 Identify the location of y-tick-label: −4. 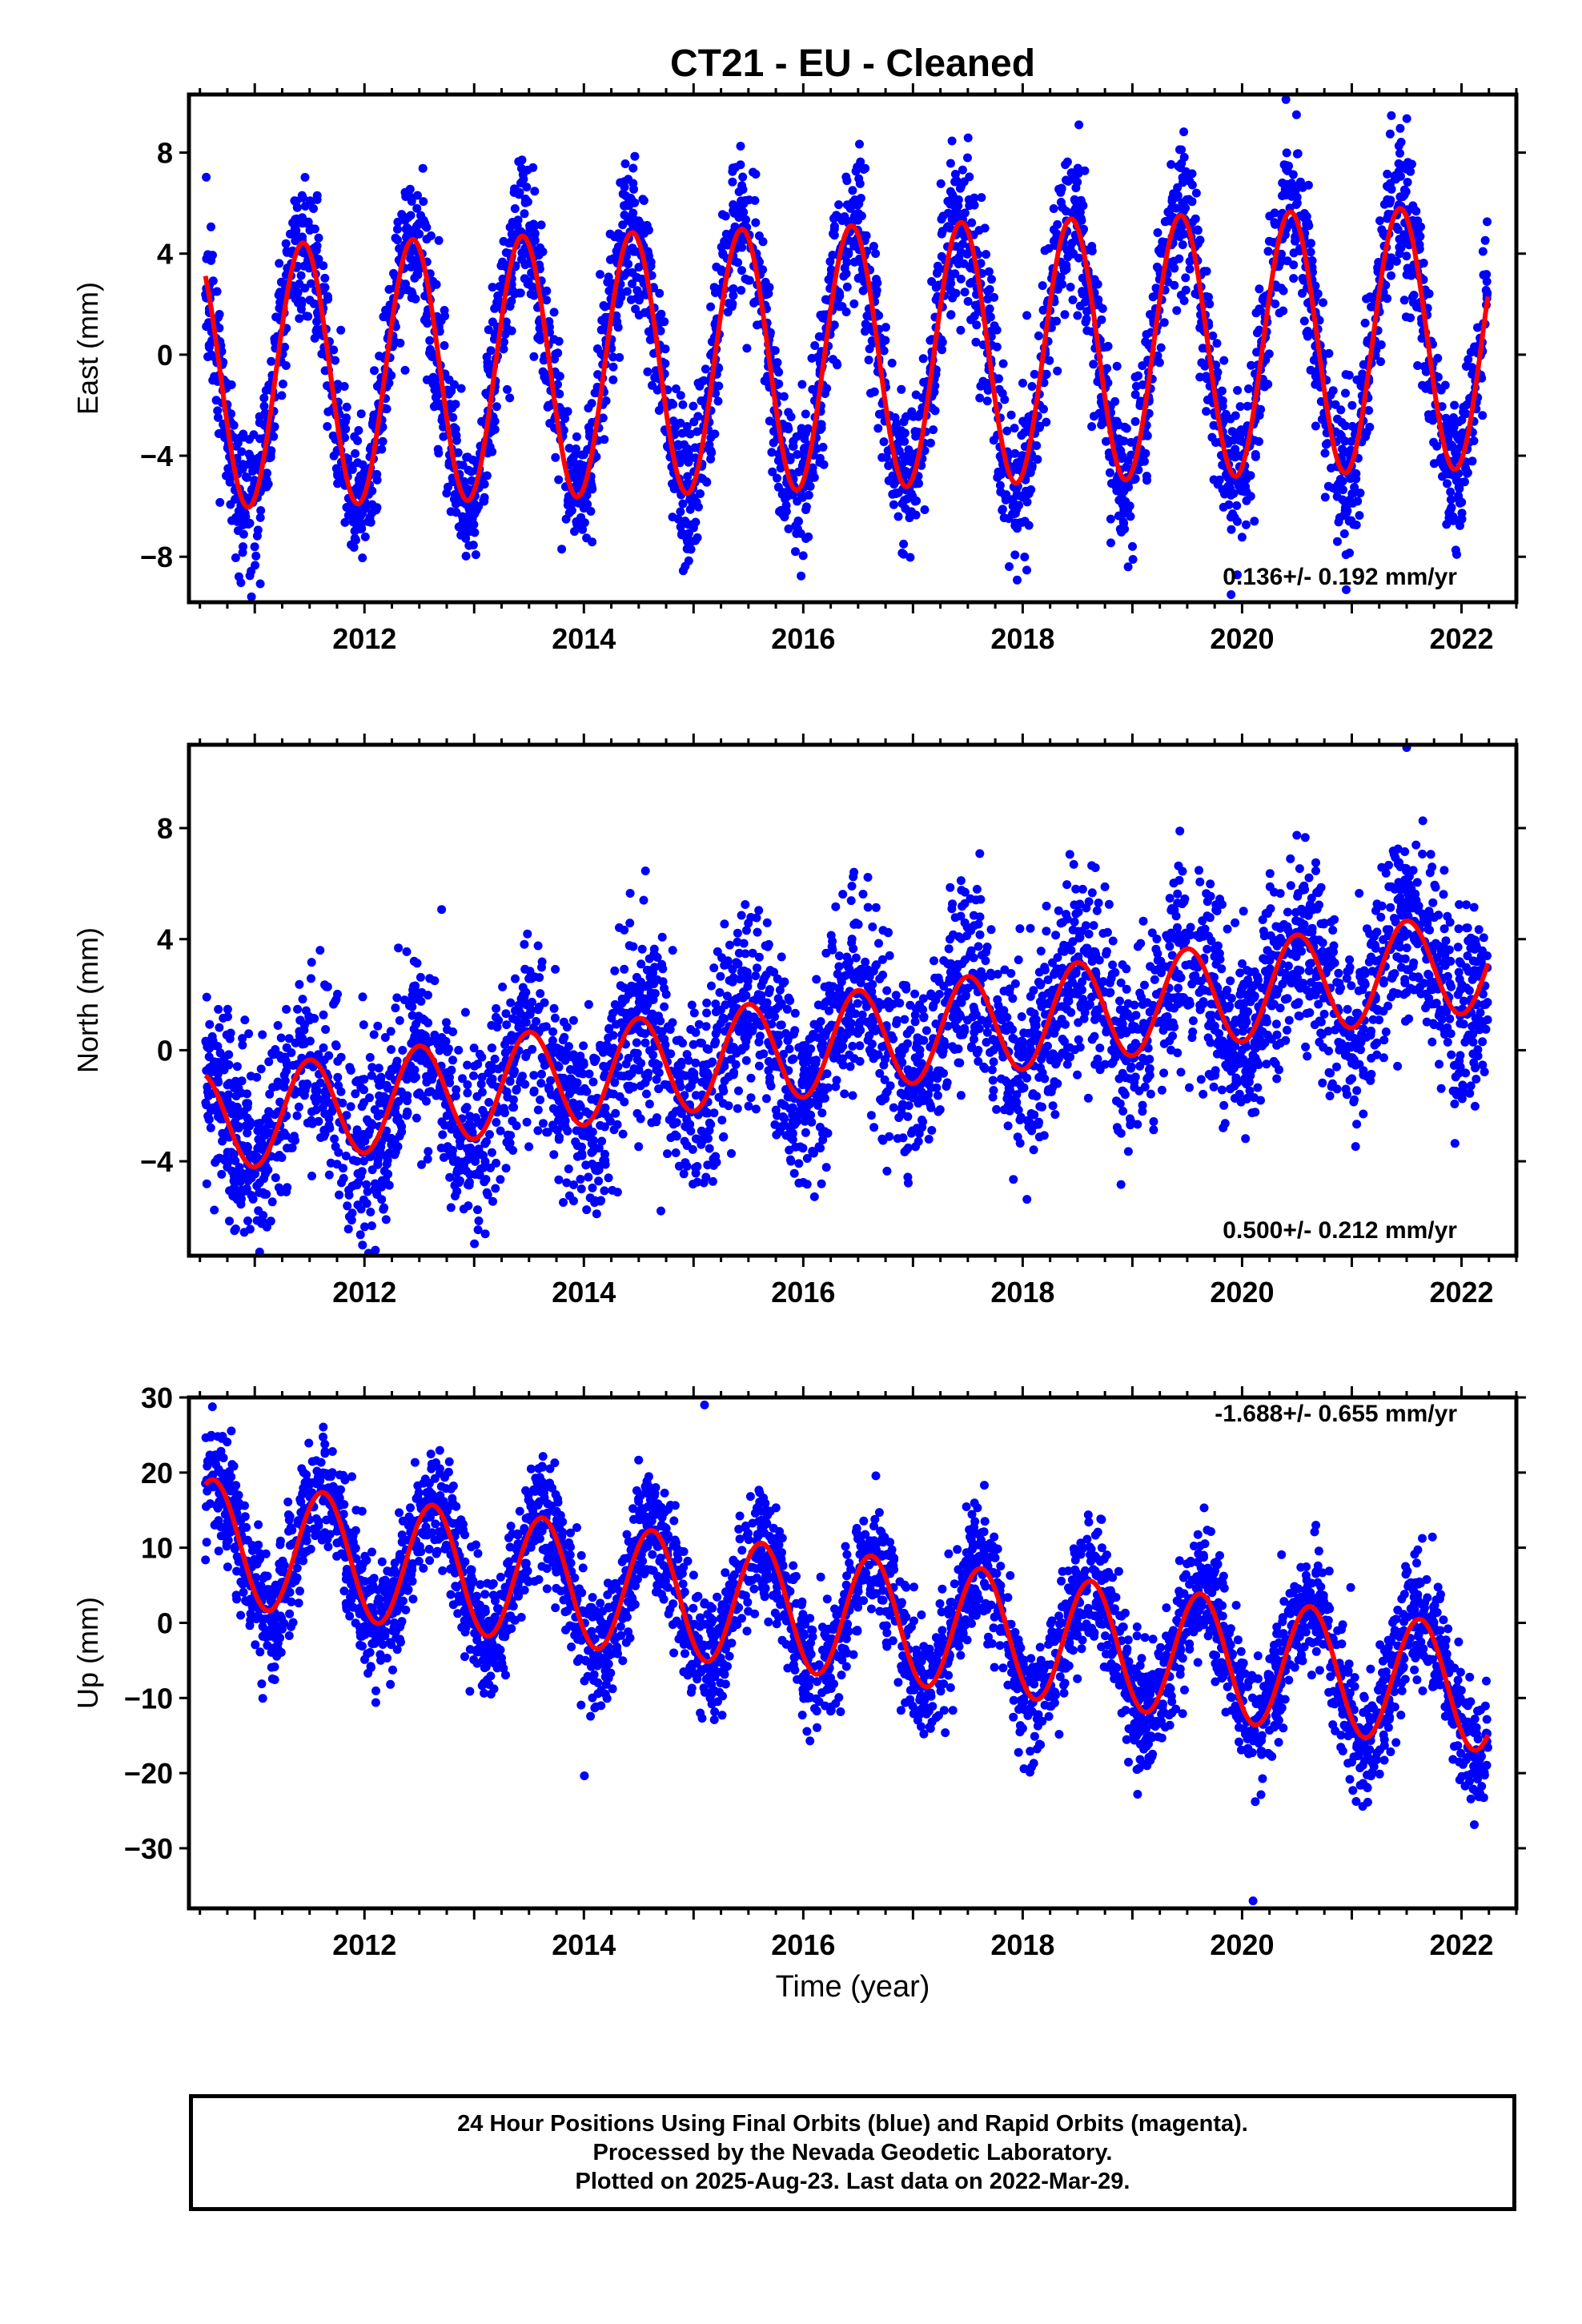
(156, 456).